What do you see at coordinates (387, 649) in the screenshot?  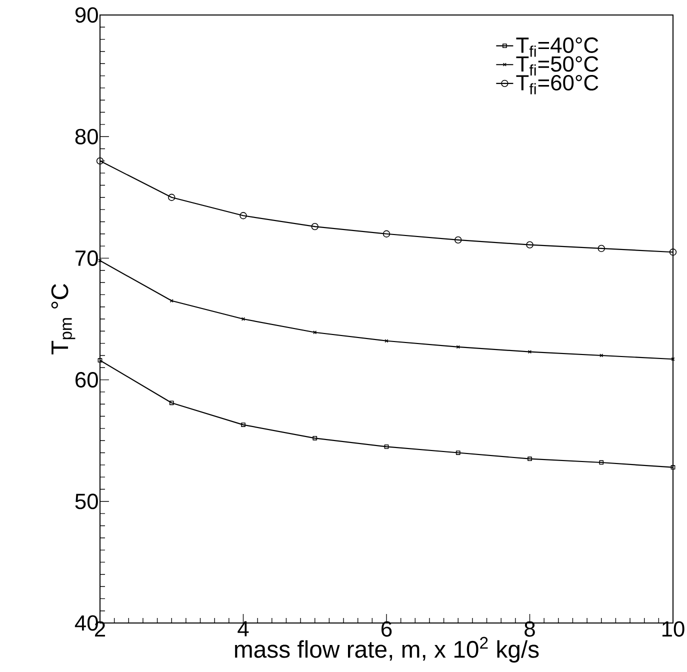 I see `x-axis-title: mass flow rate, m, x 10$^{2}$ kg/s` at bounding box center [387, 649].